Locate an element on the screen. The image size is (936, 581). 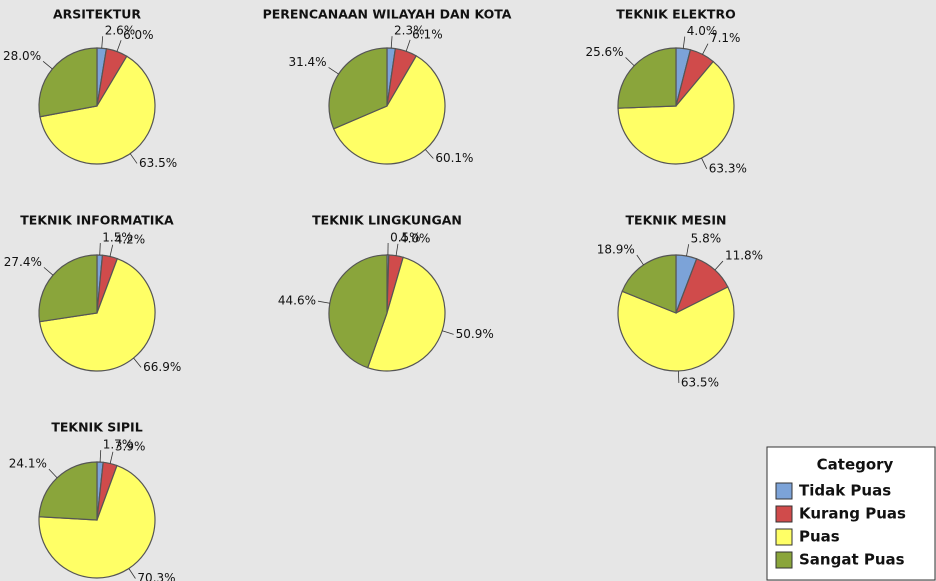
slice-label: 25.6% is located at coordinates (604, 52).